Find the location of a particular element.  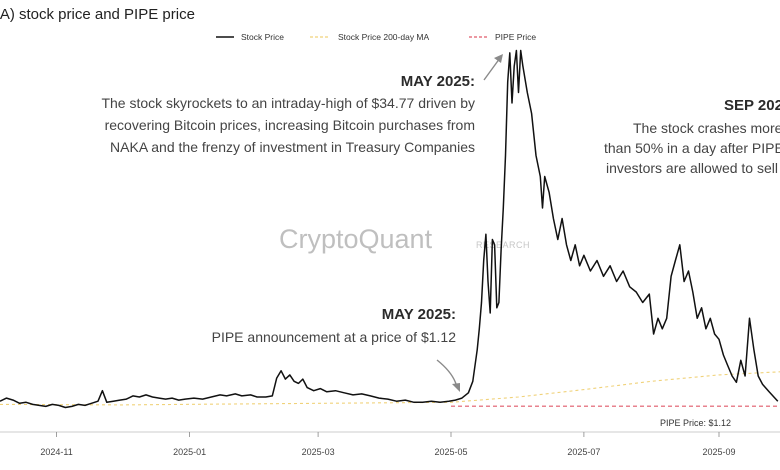

x-tick-label: 2025-05 is located at coordinates (450, 452).